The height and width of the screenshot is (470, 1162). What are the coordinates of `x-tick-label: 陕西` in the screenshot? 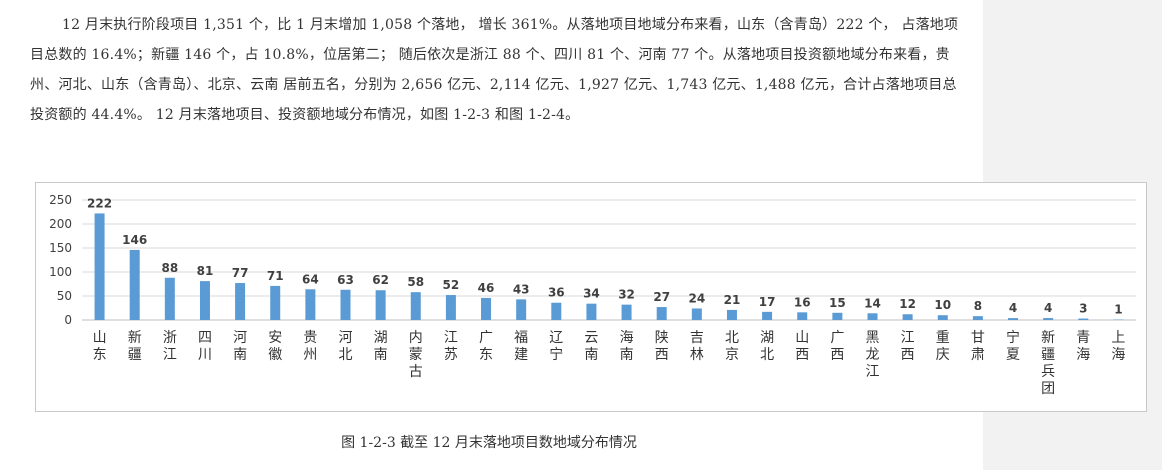 It's located at (662, 346).